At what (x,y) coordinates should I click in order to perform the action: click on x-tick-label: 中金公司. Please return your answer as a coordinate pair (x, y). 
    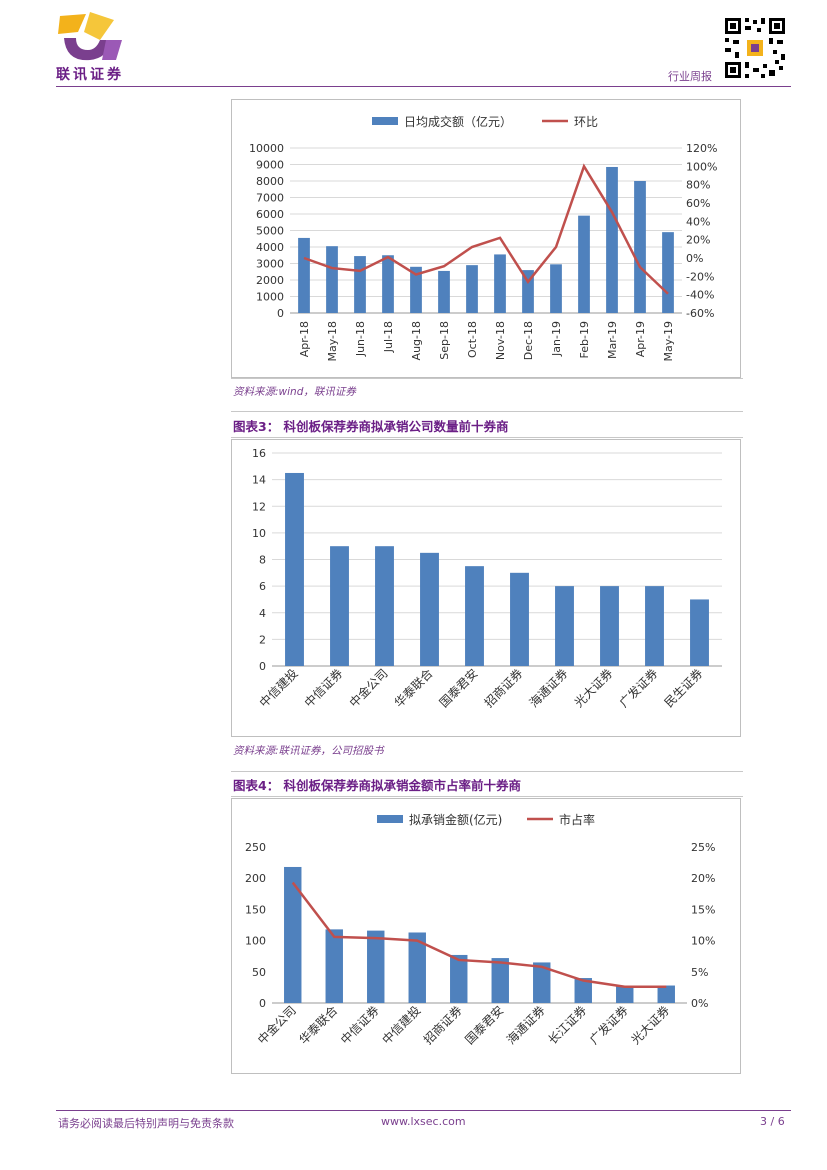
    Looking at the image, I should click on (368, 688).